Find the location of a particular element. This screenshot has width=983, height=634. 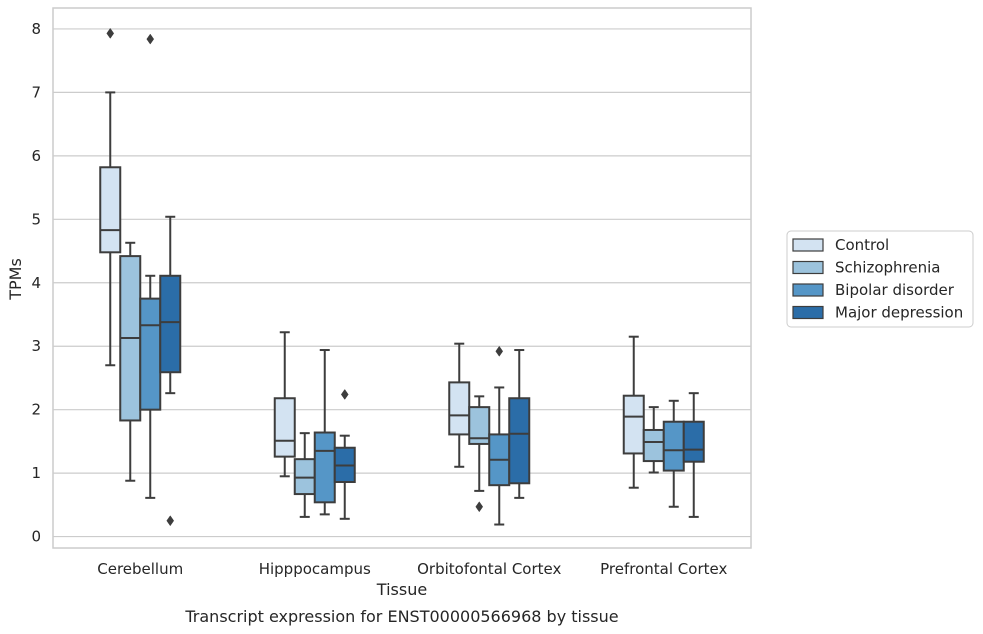

x-axis-label: Tissue is located at coordinates (401, 589).